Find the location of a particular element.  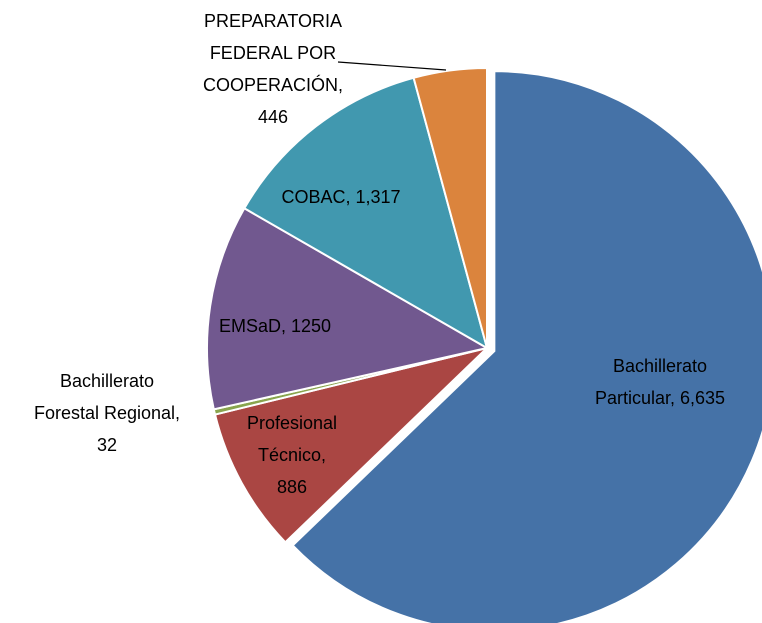

label-line: 446 is located at coordinates (273, 117).